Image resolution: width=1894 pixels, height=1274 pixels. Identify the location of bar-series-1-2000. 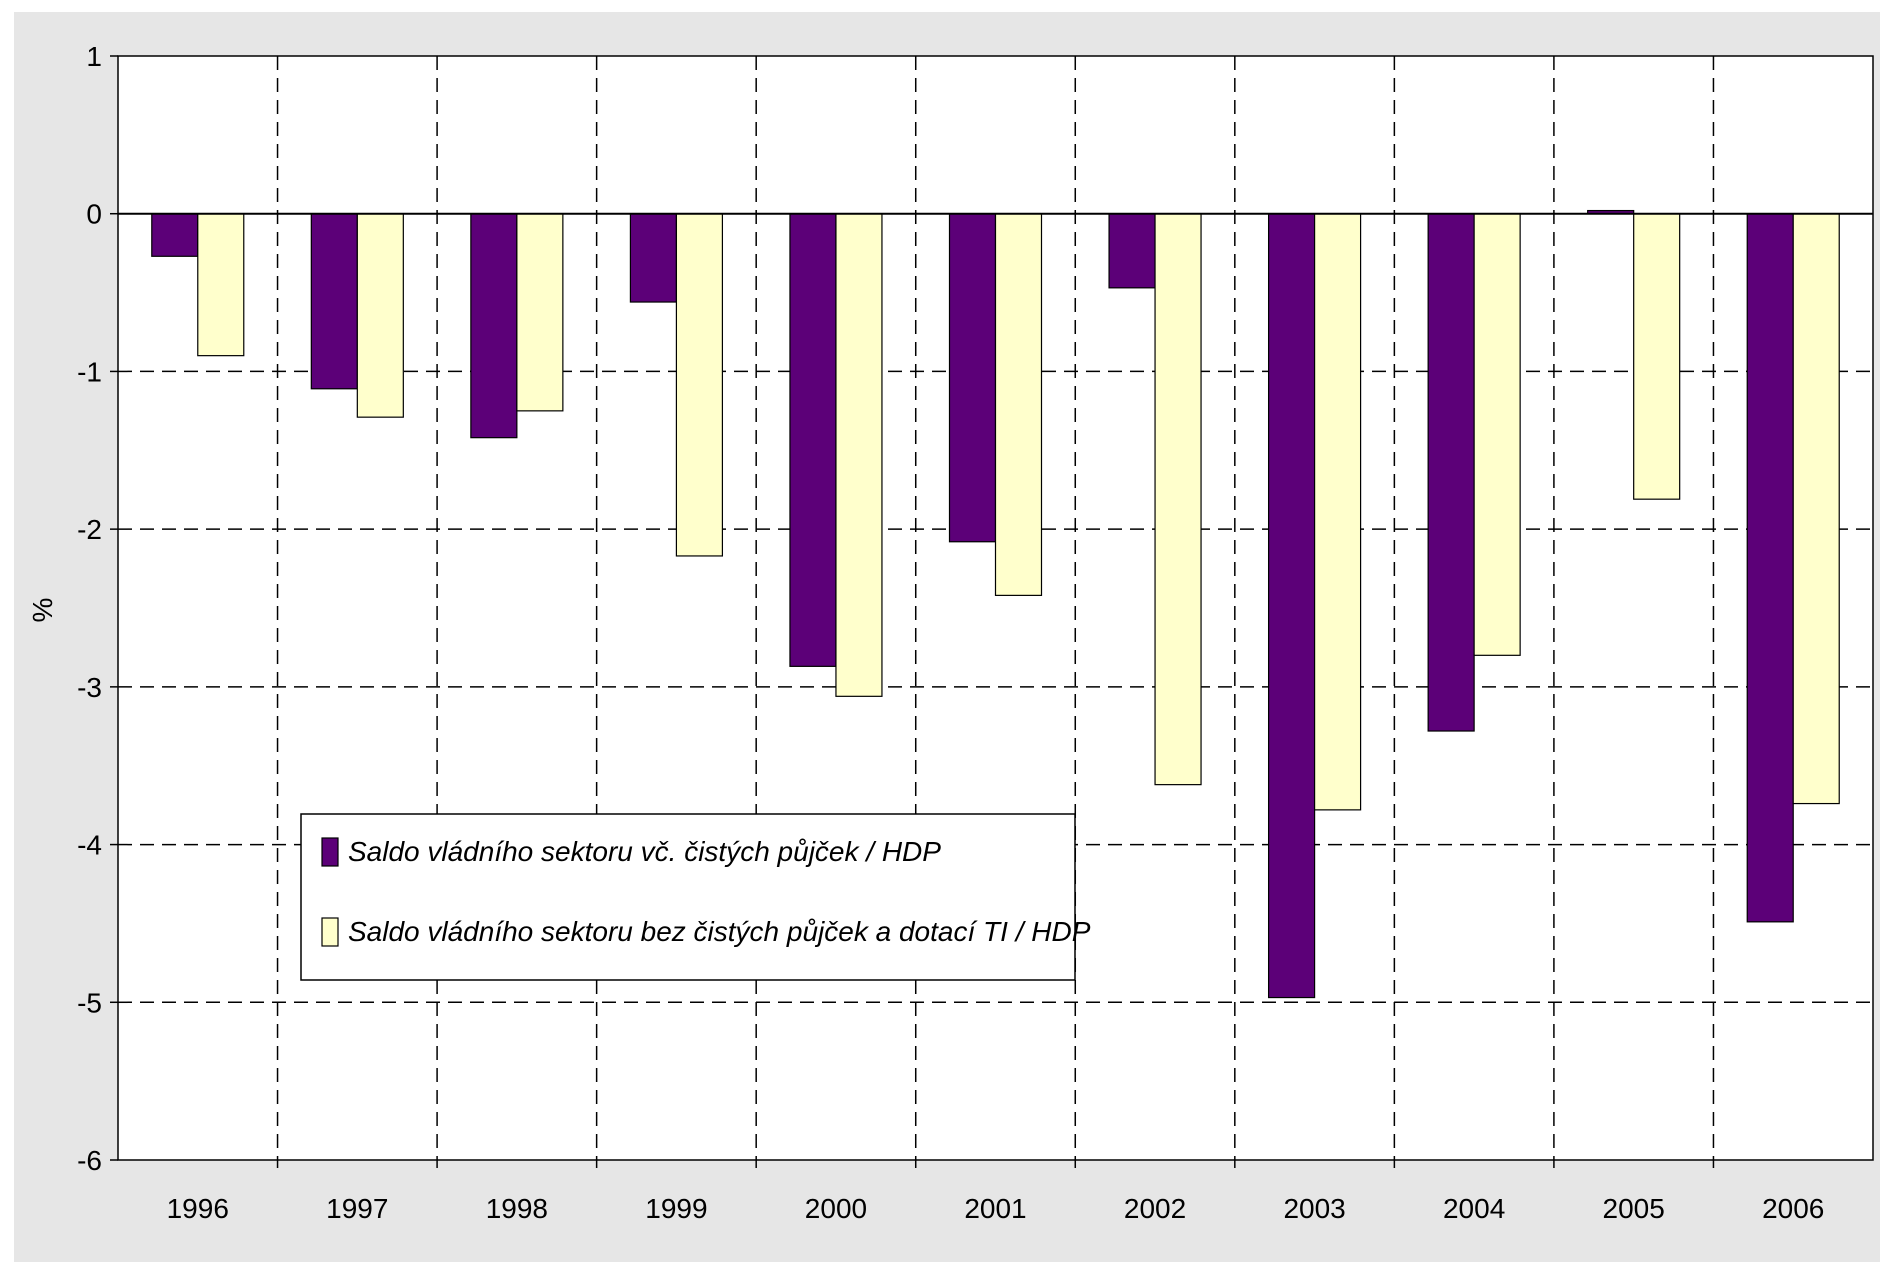
(813, 440).